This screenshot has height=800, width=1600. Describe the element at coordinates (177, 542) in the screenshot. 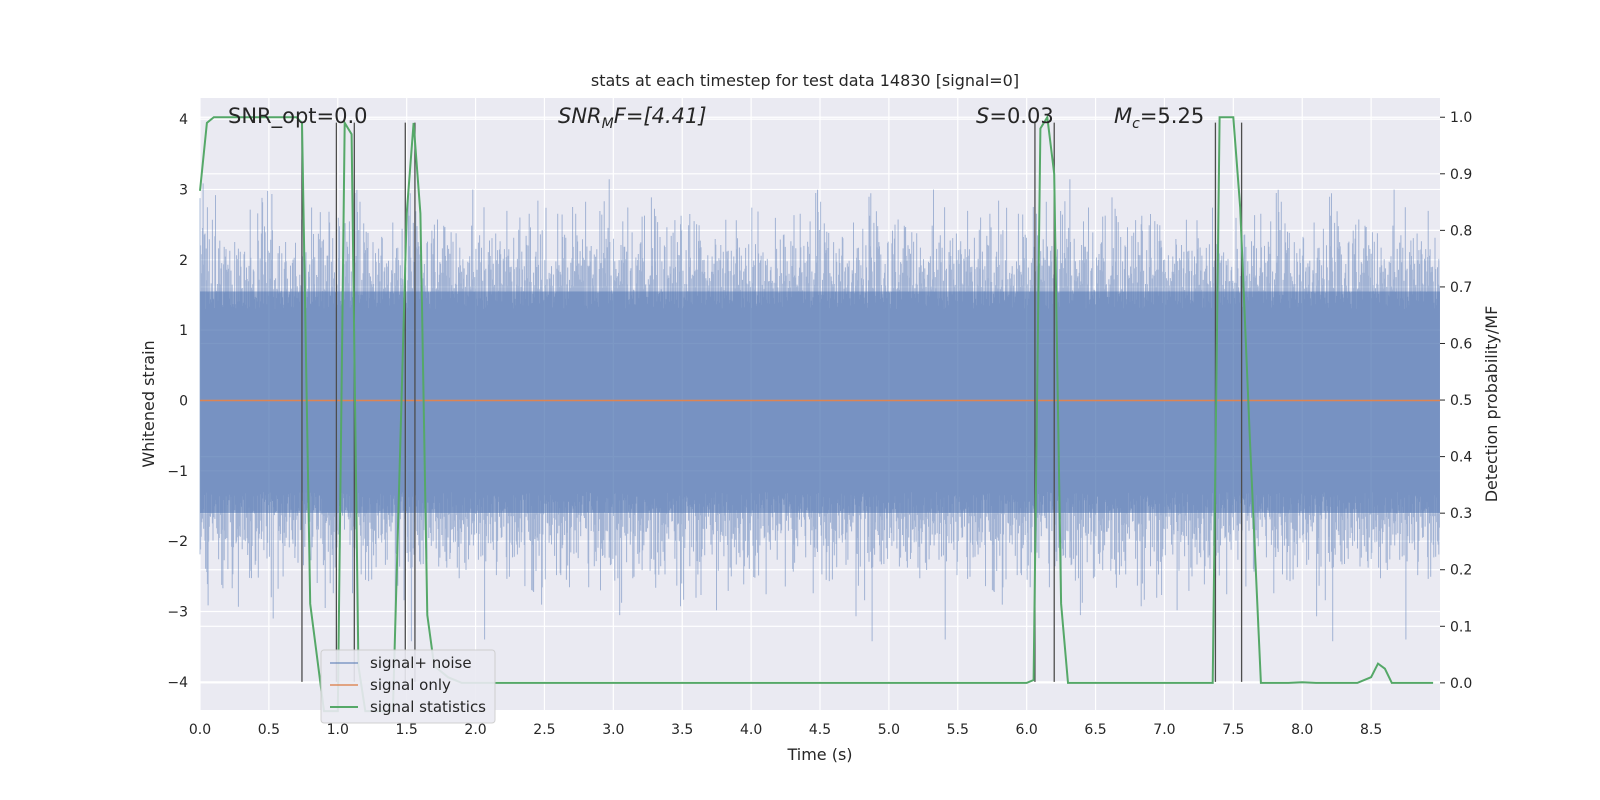

I see `left-y-tick-label: −2` at that location.